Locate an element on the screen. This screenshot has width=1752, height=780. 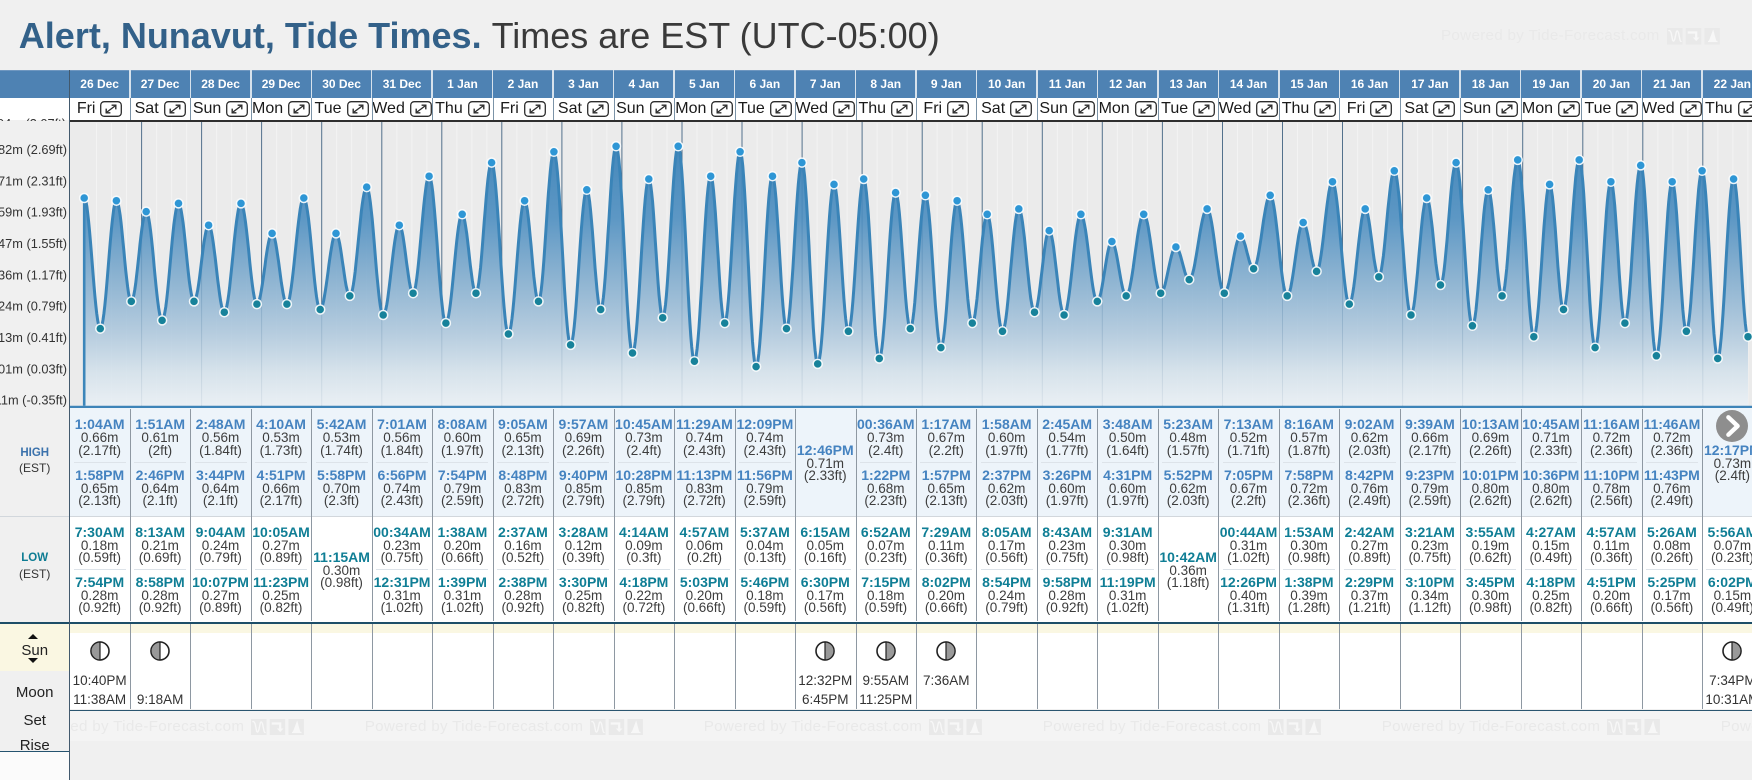
svg-text: -0.11m (-0.35ft) is located at coordinates (33, 400).